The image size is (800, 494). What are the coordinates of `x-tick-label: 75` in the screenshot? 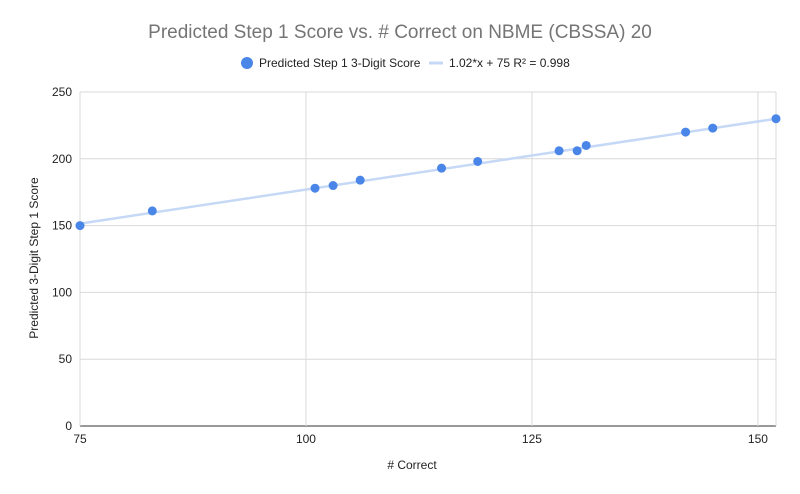 It's located at (80, 439).